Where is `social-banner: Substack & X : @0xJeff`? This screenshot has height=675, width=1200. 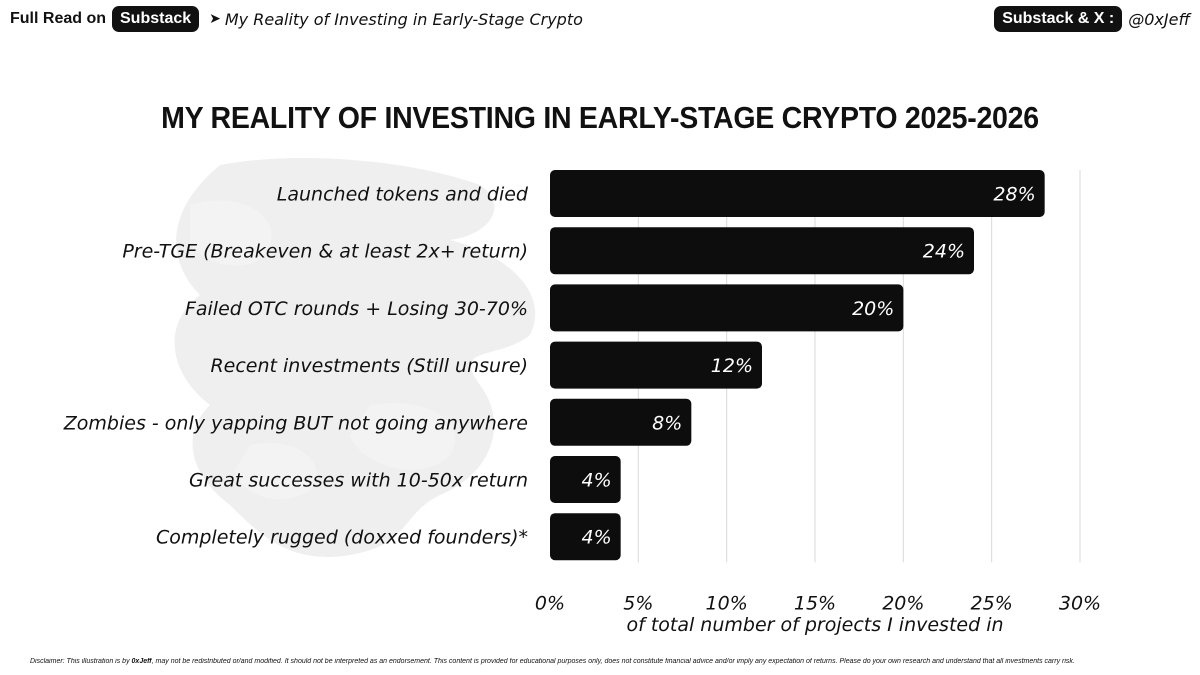 social-banner: Substack & X : @0xJeff is located at coordinates (1092, 19).